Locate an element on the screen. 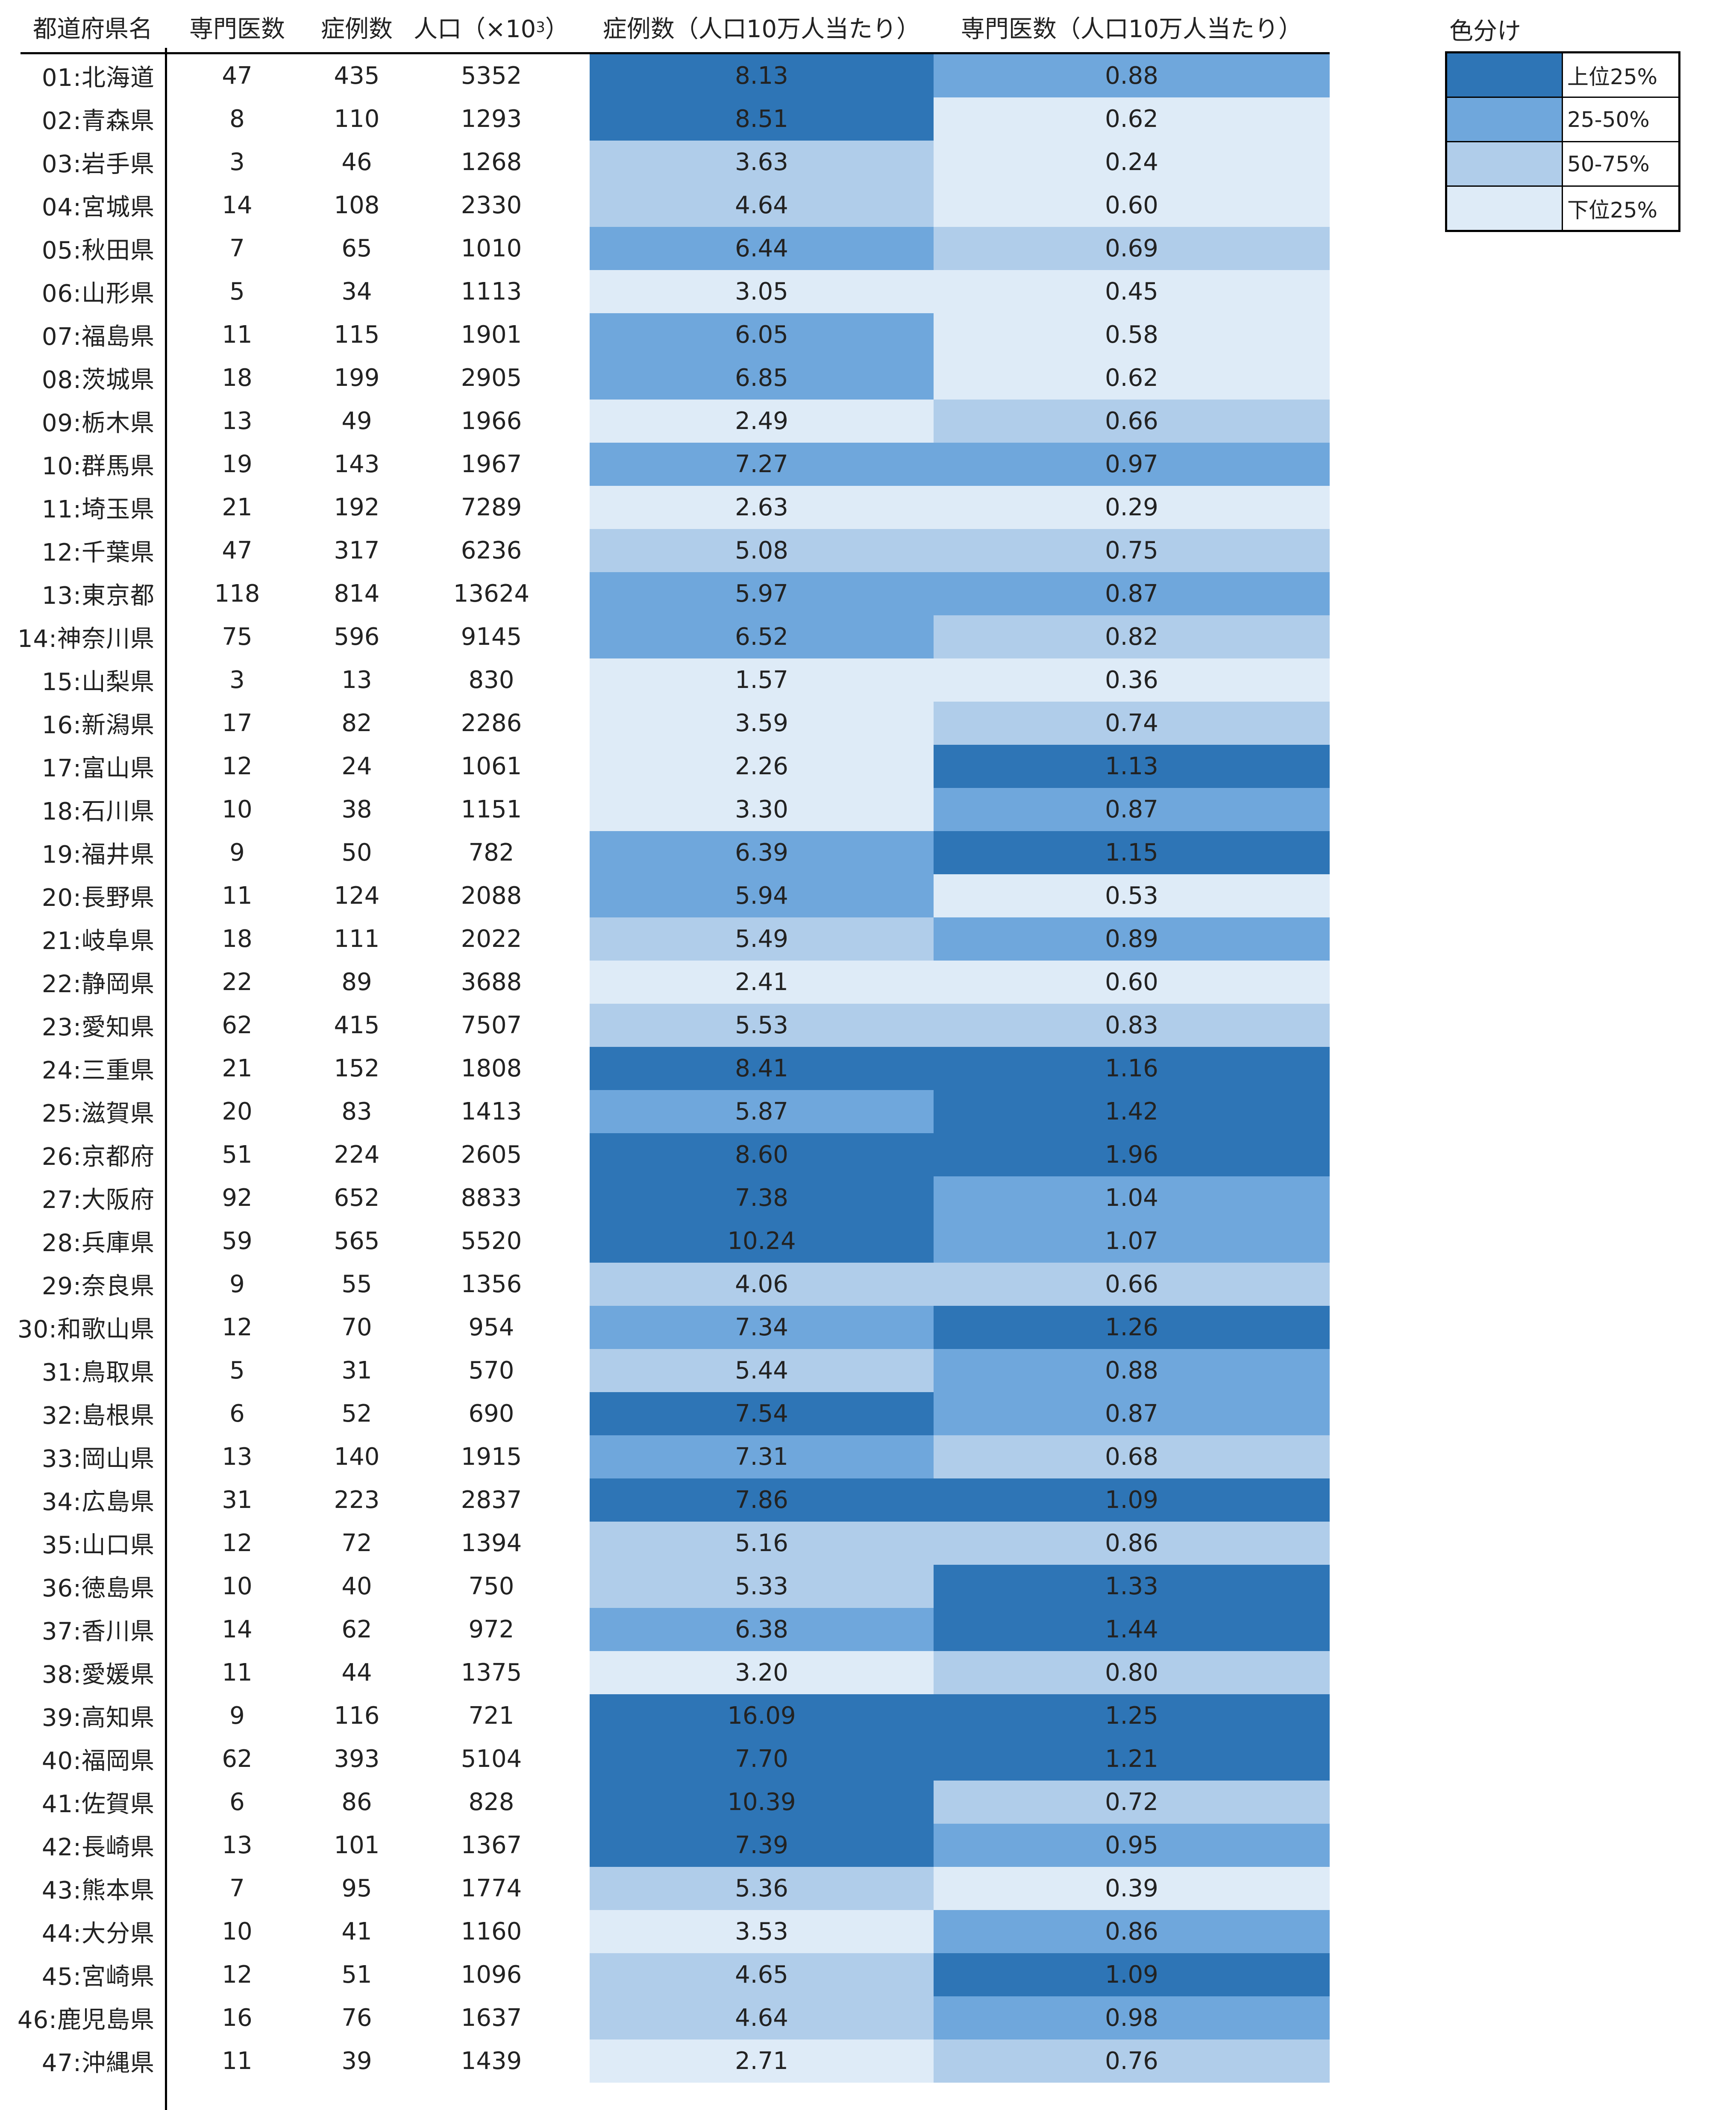  legend-swatch-q1 is located at coordinates (1505, 75).